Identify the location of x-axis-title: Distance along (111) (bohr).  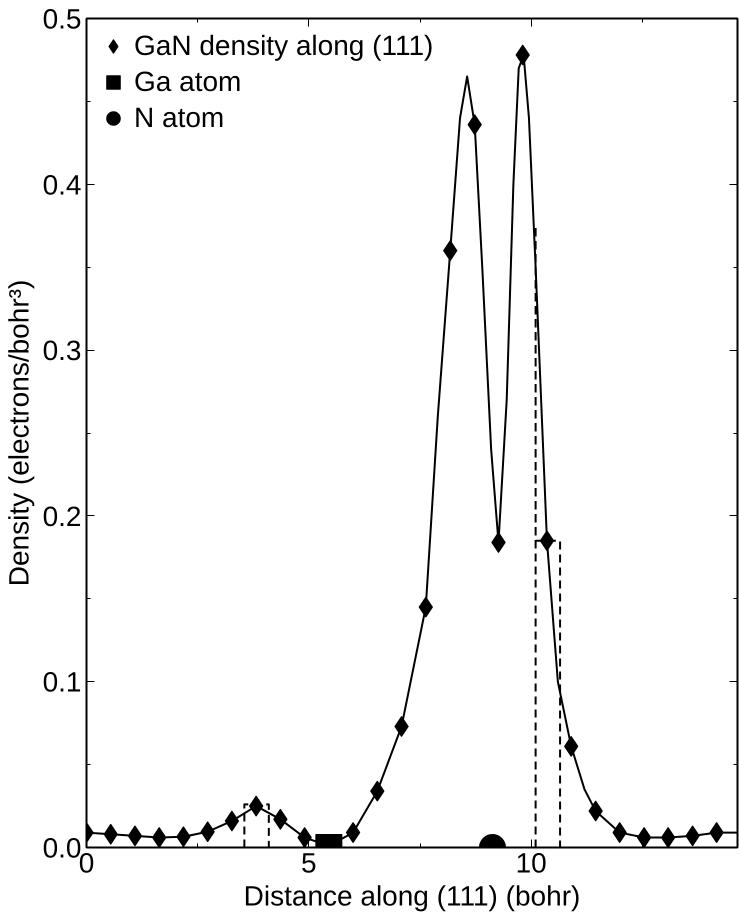
(412, 896).